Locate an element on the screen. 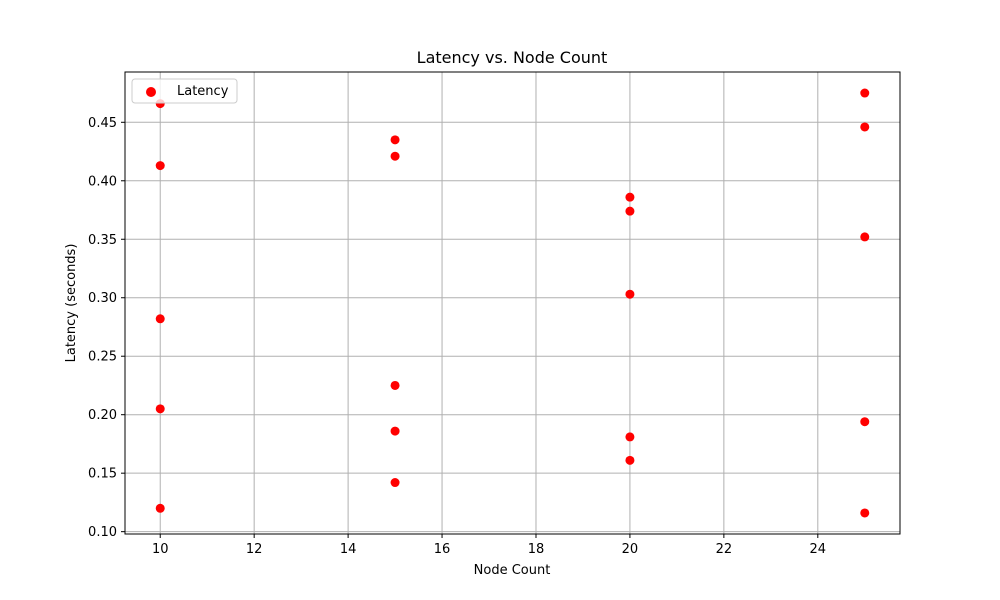 This screenshot has width=1000, height=600. y-tick-label: 0.35 is located at coordinates (102, 240).